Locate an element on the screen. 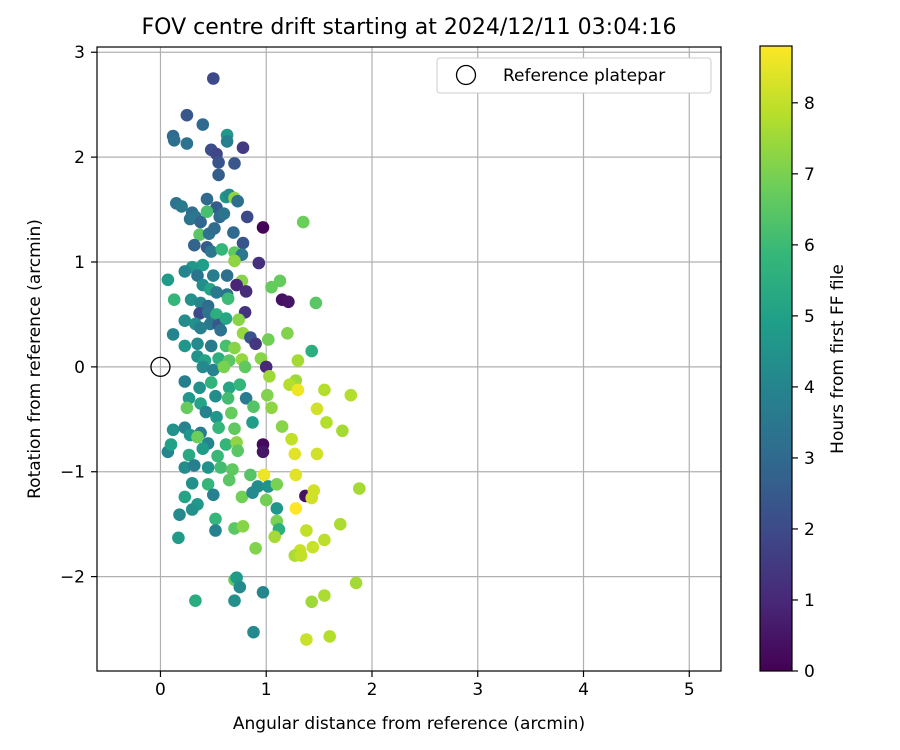  colorbar-tick-label: 4 is located at coordinates (809, 388).